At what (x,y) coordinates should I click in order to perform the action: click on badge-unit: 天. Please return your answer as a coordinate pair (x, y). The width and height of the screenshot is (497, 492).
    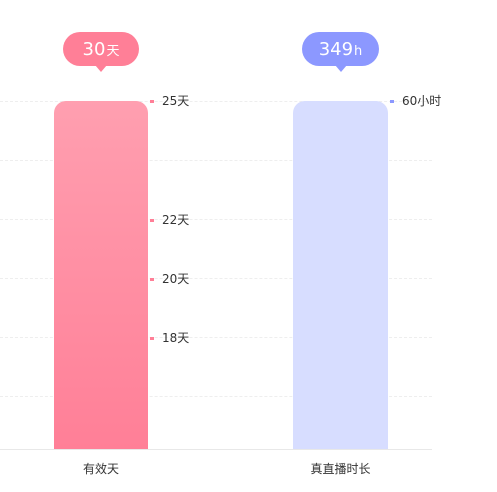
    Looking at the image, I should click on (113, 51).